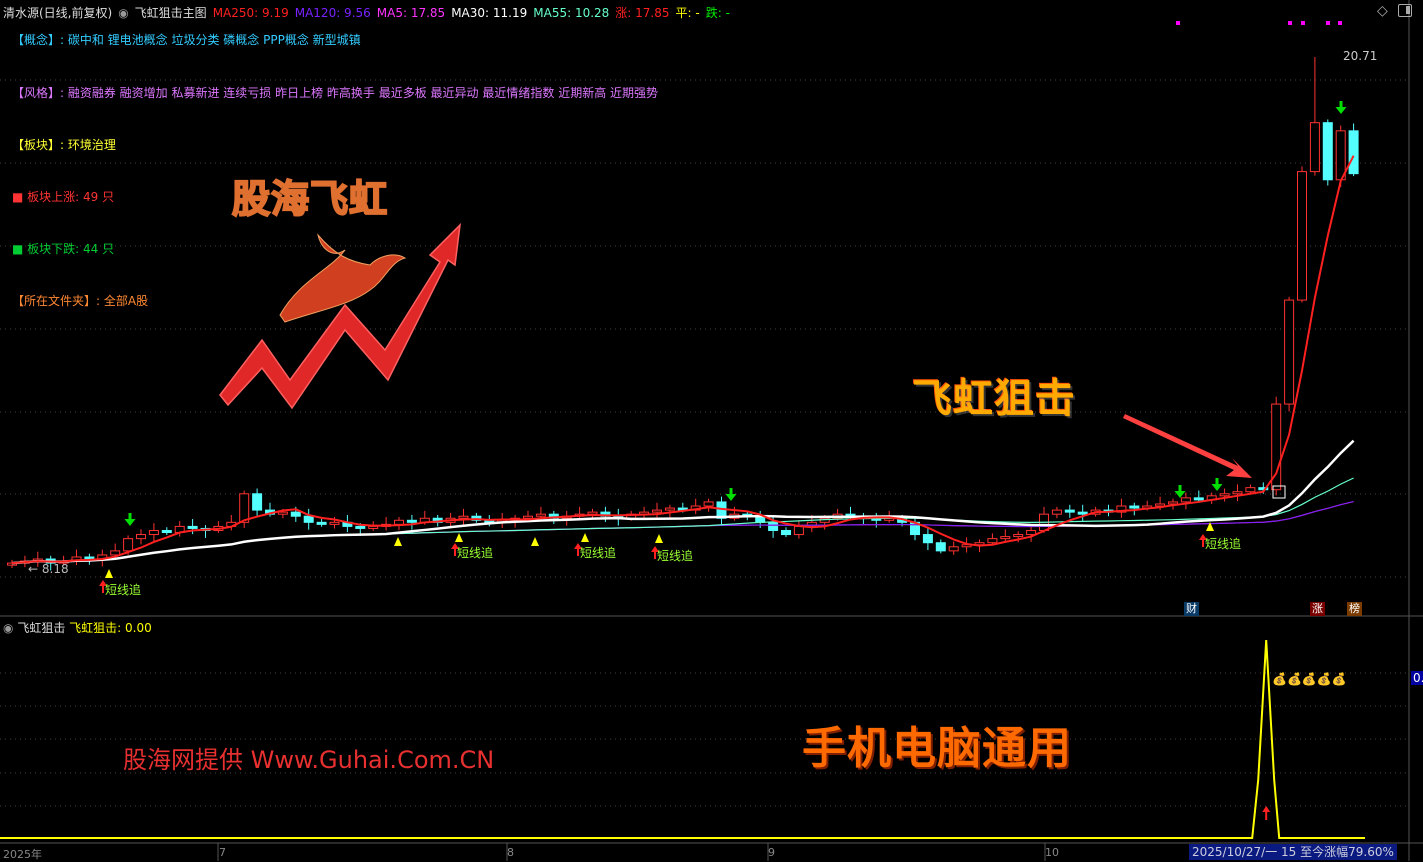 The height and width of the screenshot is (862, 1423). Describe the element at coordinates (1293, 852) in the screenshot. I see `date-range-status: 2025/10/27/一 15 至今涨幅79.60%` at that location.